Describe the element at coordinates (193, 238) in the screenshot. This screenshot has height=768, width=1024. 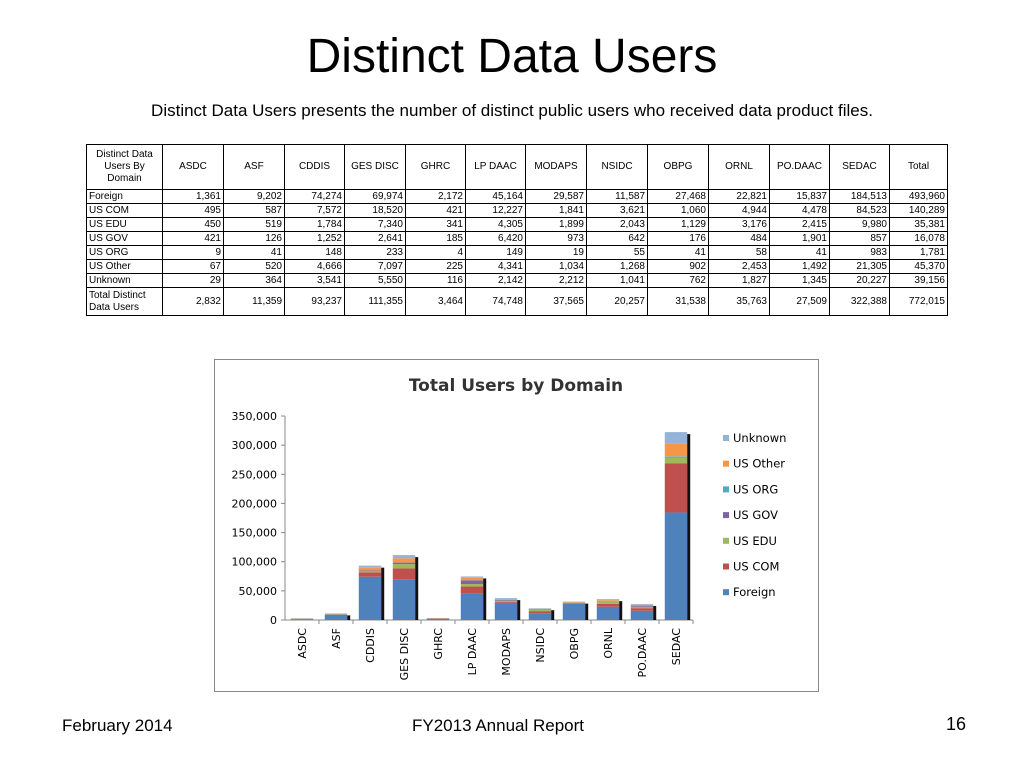
I see `table-cell: 421` at that location.